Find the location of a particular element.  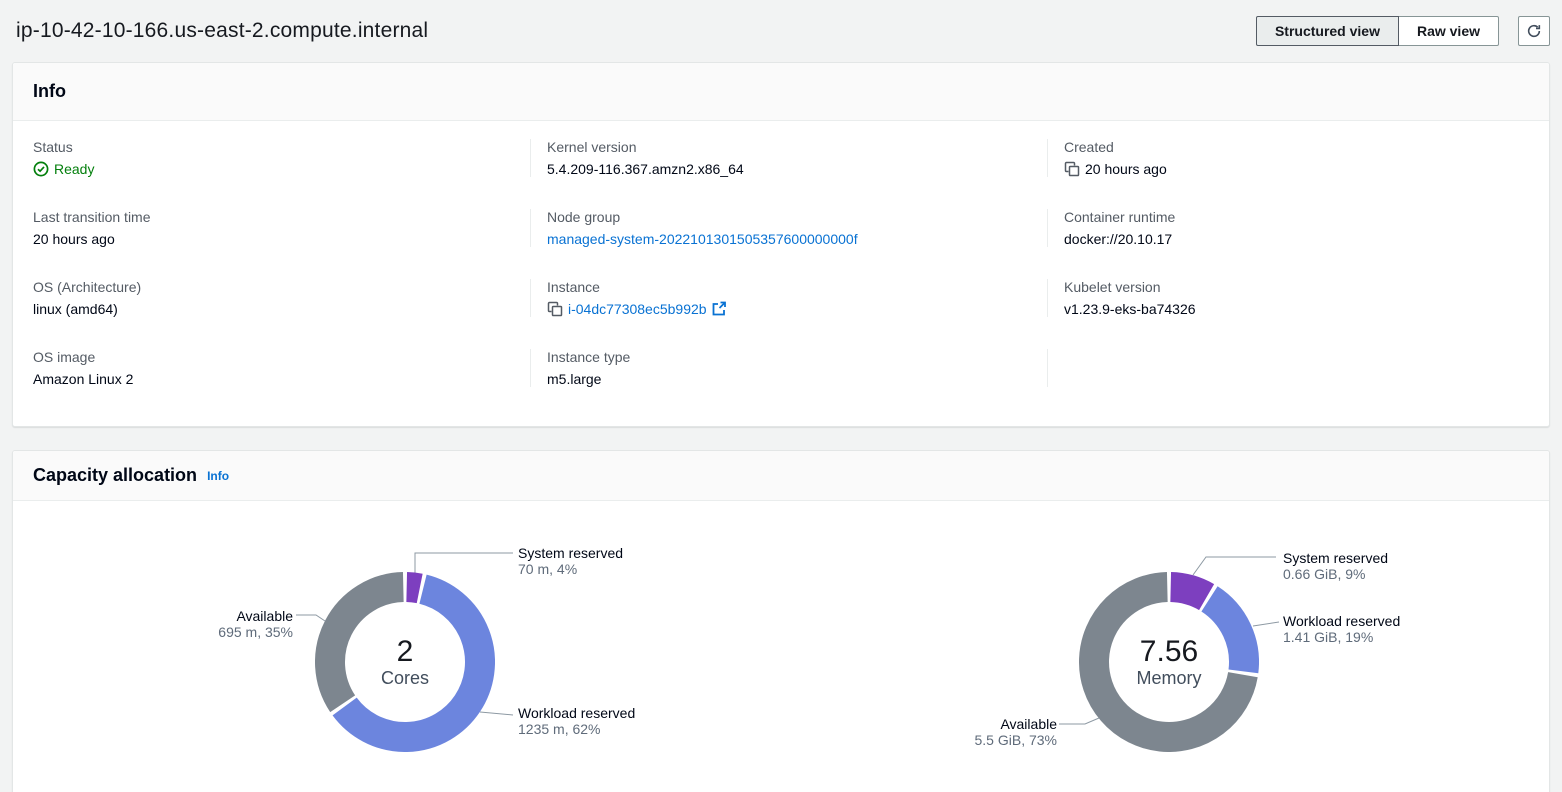

field-value: Amazon Linux 2 is located at coordinates (83, 379).